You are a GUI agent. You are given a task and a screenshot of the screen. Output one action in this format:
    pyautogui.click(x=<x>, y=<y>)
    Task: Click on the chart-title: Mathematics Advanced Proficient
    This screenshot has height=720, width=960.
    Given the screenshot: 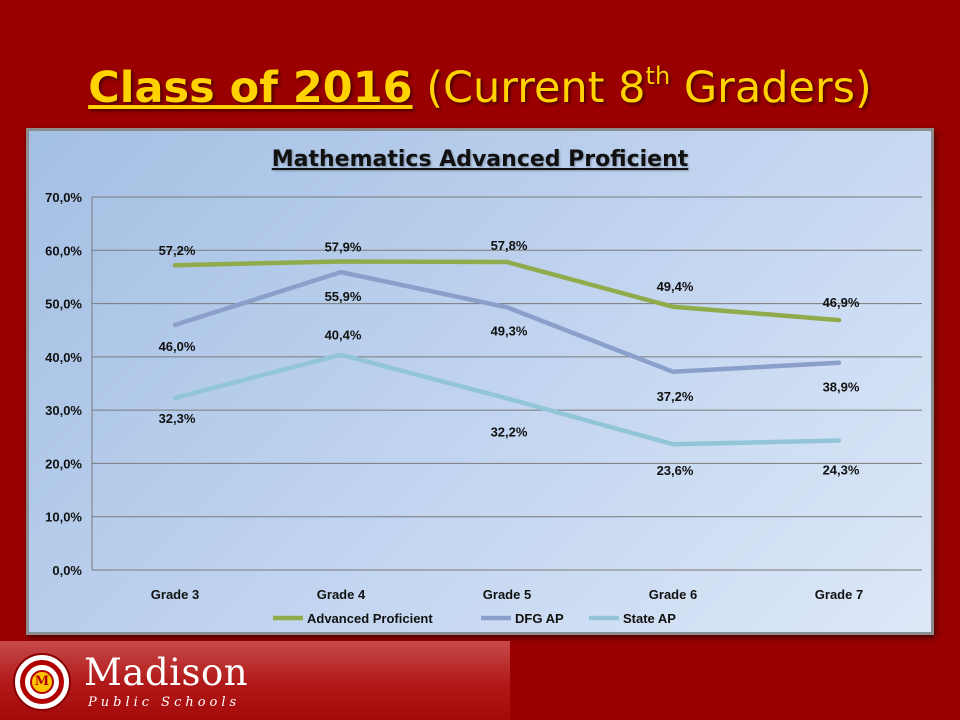 What is the action you would take?
    pyautogui.click(x=480, y=159)
    